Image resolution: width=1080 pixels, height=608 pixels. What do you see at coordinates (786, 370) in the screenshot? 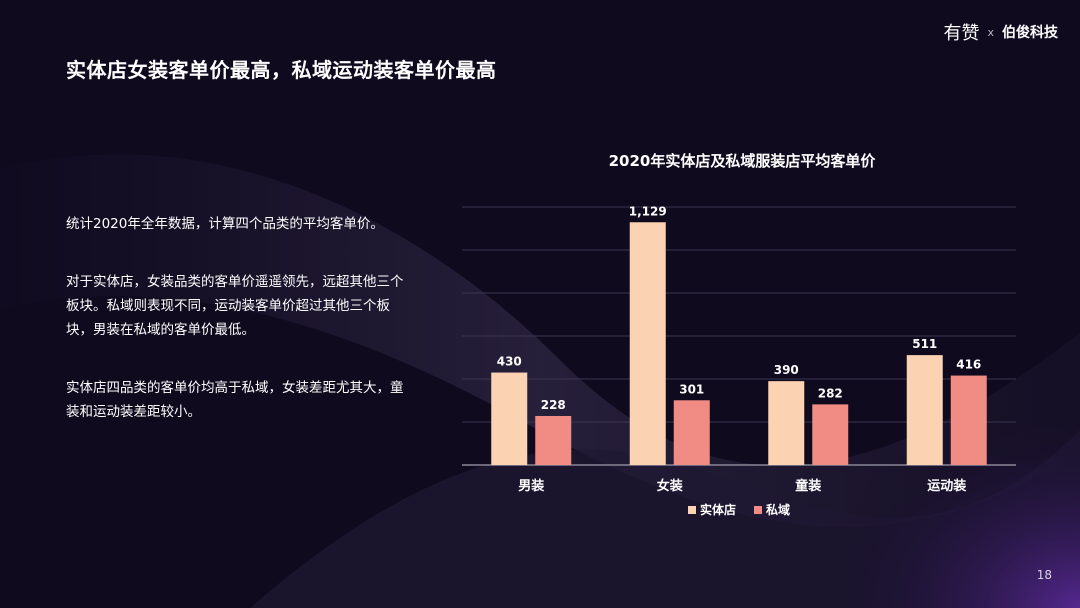
I see `data-label-store-3: 390` at bounding box center [786, 370].